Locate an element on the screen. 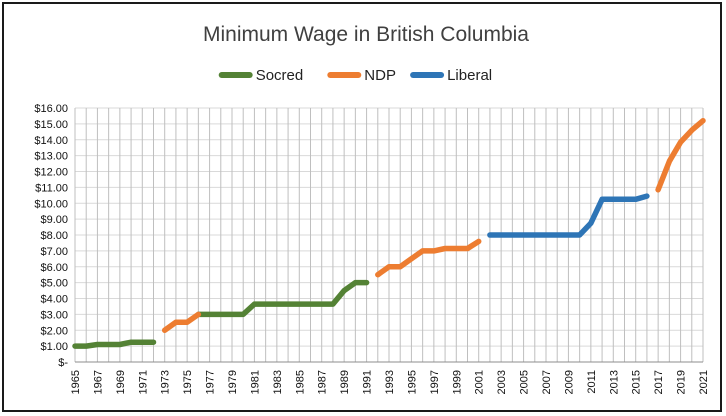 The image size is (726, 416). series-line-liberal is located at coordinates (568, 215).